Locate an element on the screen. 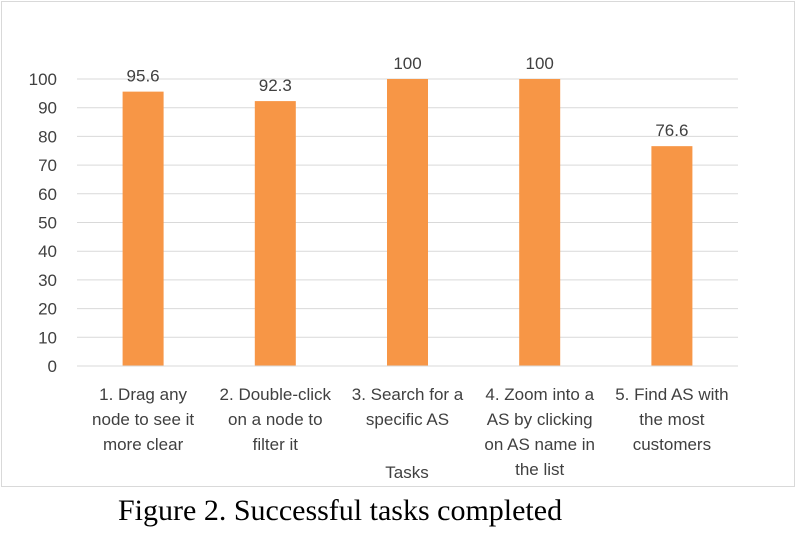  x-tick-label: 1. Drag any node to see it more clear is located at coordinates (143, 419).